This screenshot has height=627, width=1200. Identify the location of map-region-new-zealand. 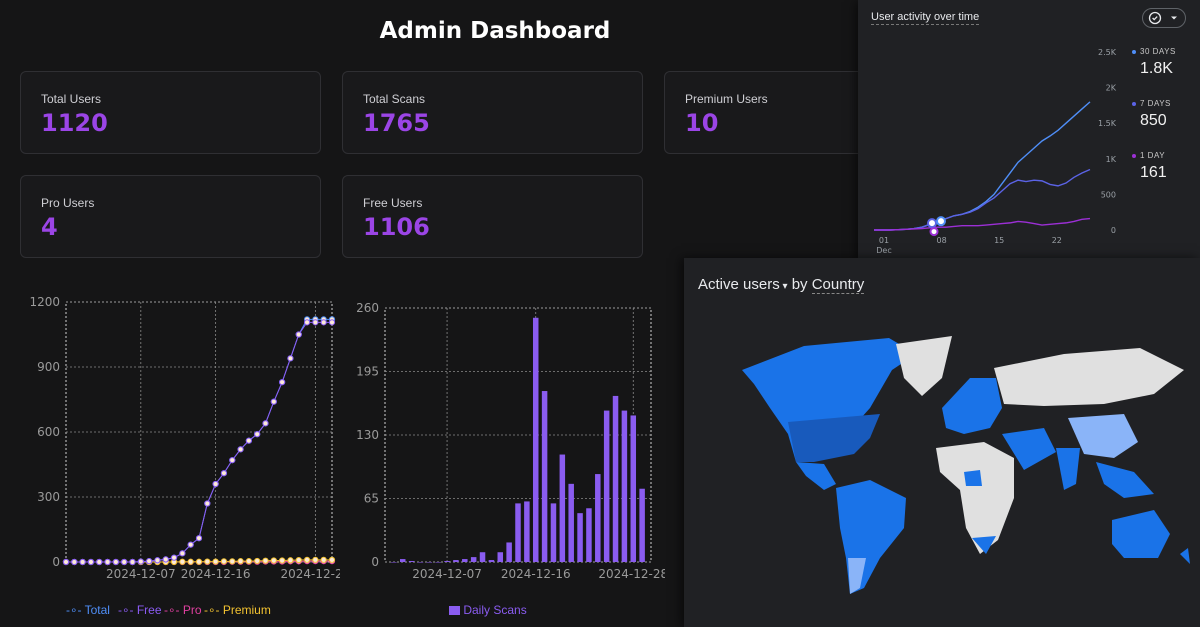
(1185, 556).